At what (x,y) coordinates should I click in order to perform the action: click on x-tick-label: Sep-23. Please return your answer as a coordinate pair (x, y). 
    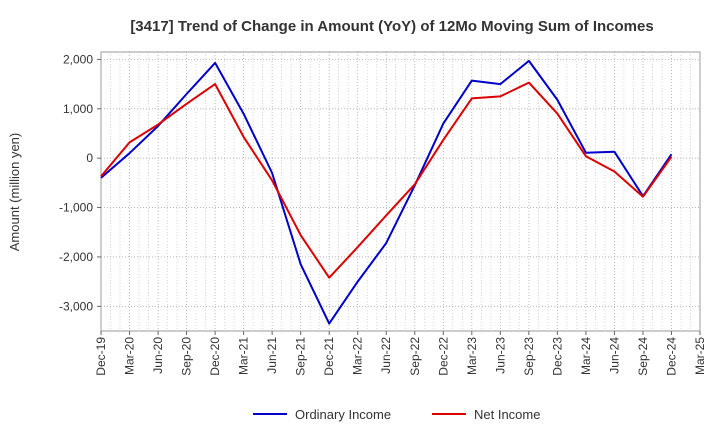
    Looking at the image, I should click on (529, 356).